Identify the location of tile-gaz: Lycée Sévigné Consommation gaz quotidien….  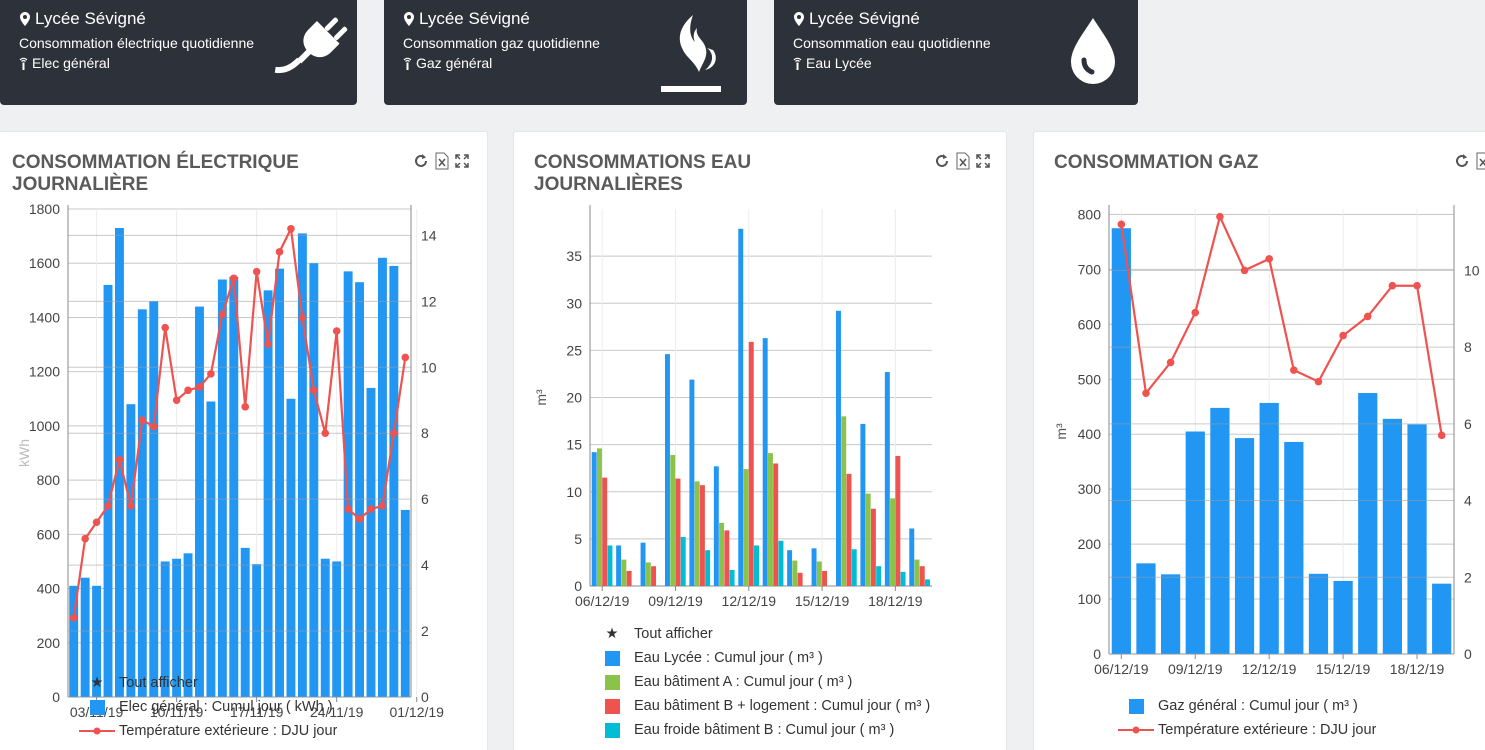
(565, 52).